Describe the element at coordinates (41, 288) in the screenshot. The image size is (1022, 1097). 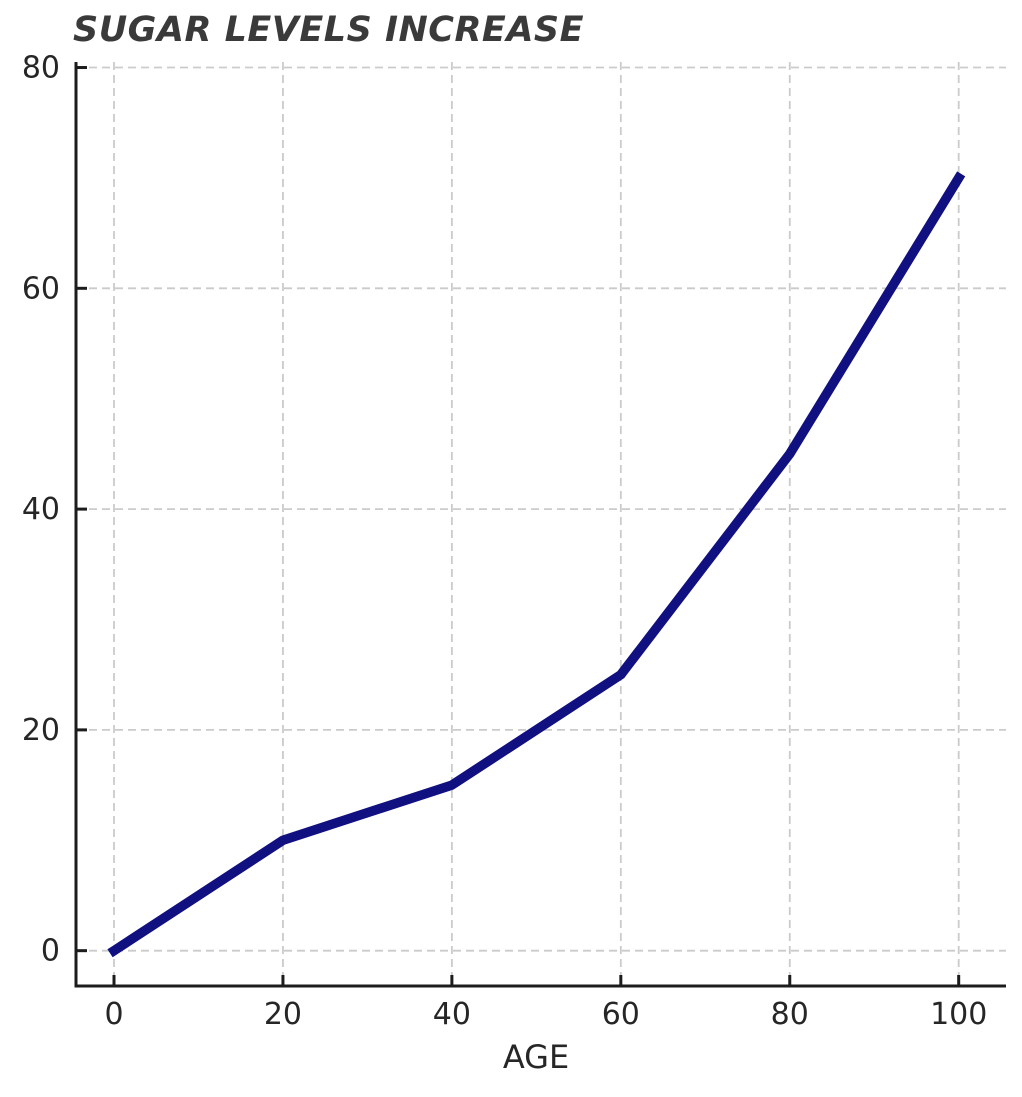
I see `y-tick-label: 60` at that location.